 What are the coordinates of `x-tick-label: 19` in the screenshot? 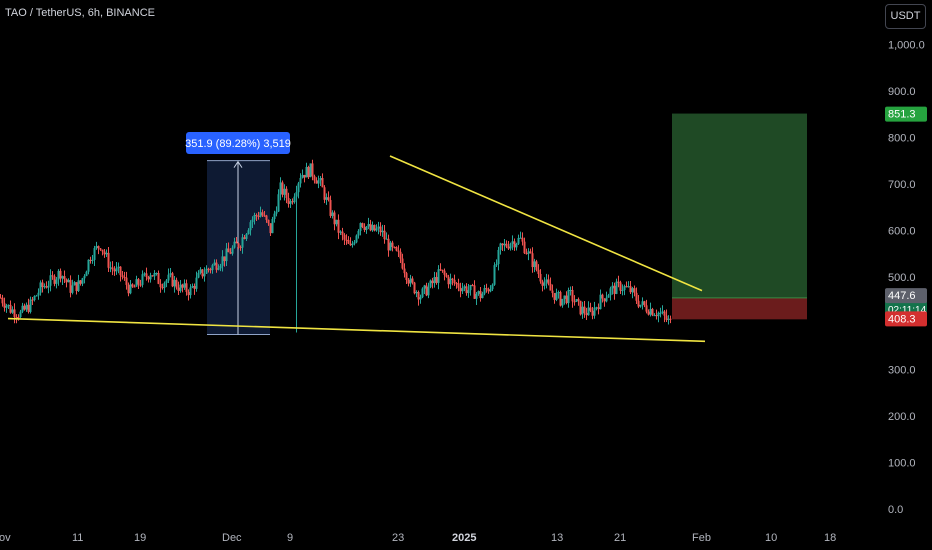 It's located at (140, 538).